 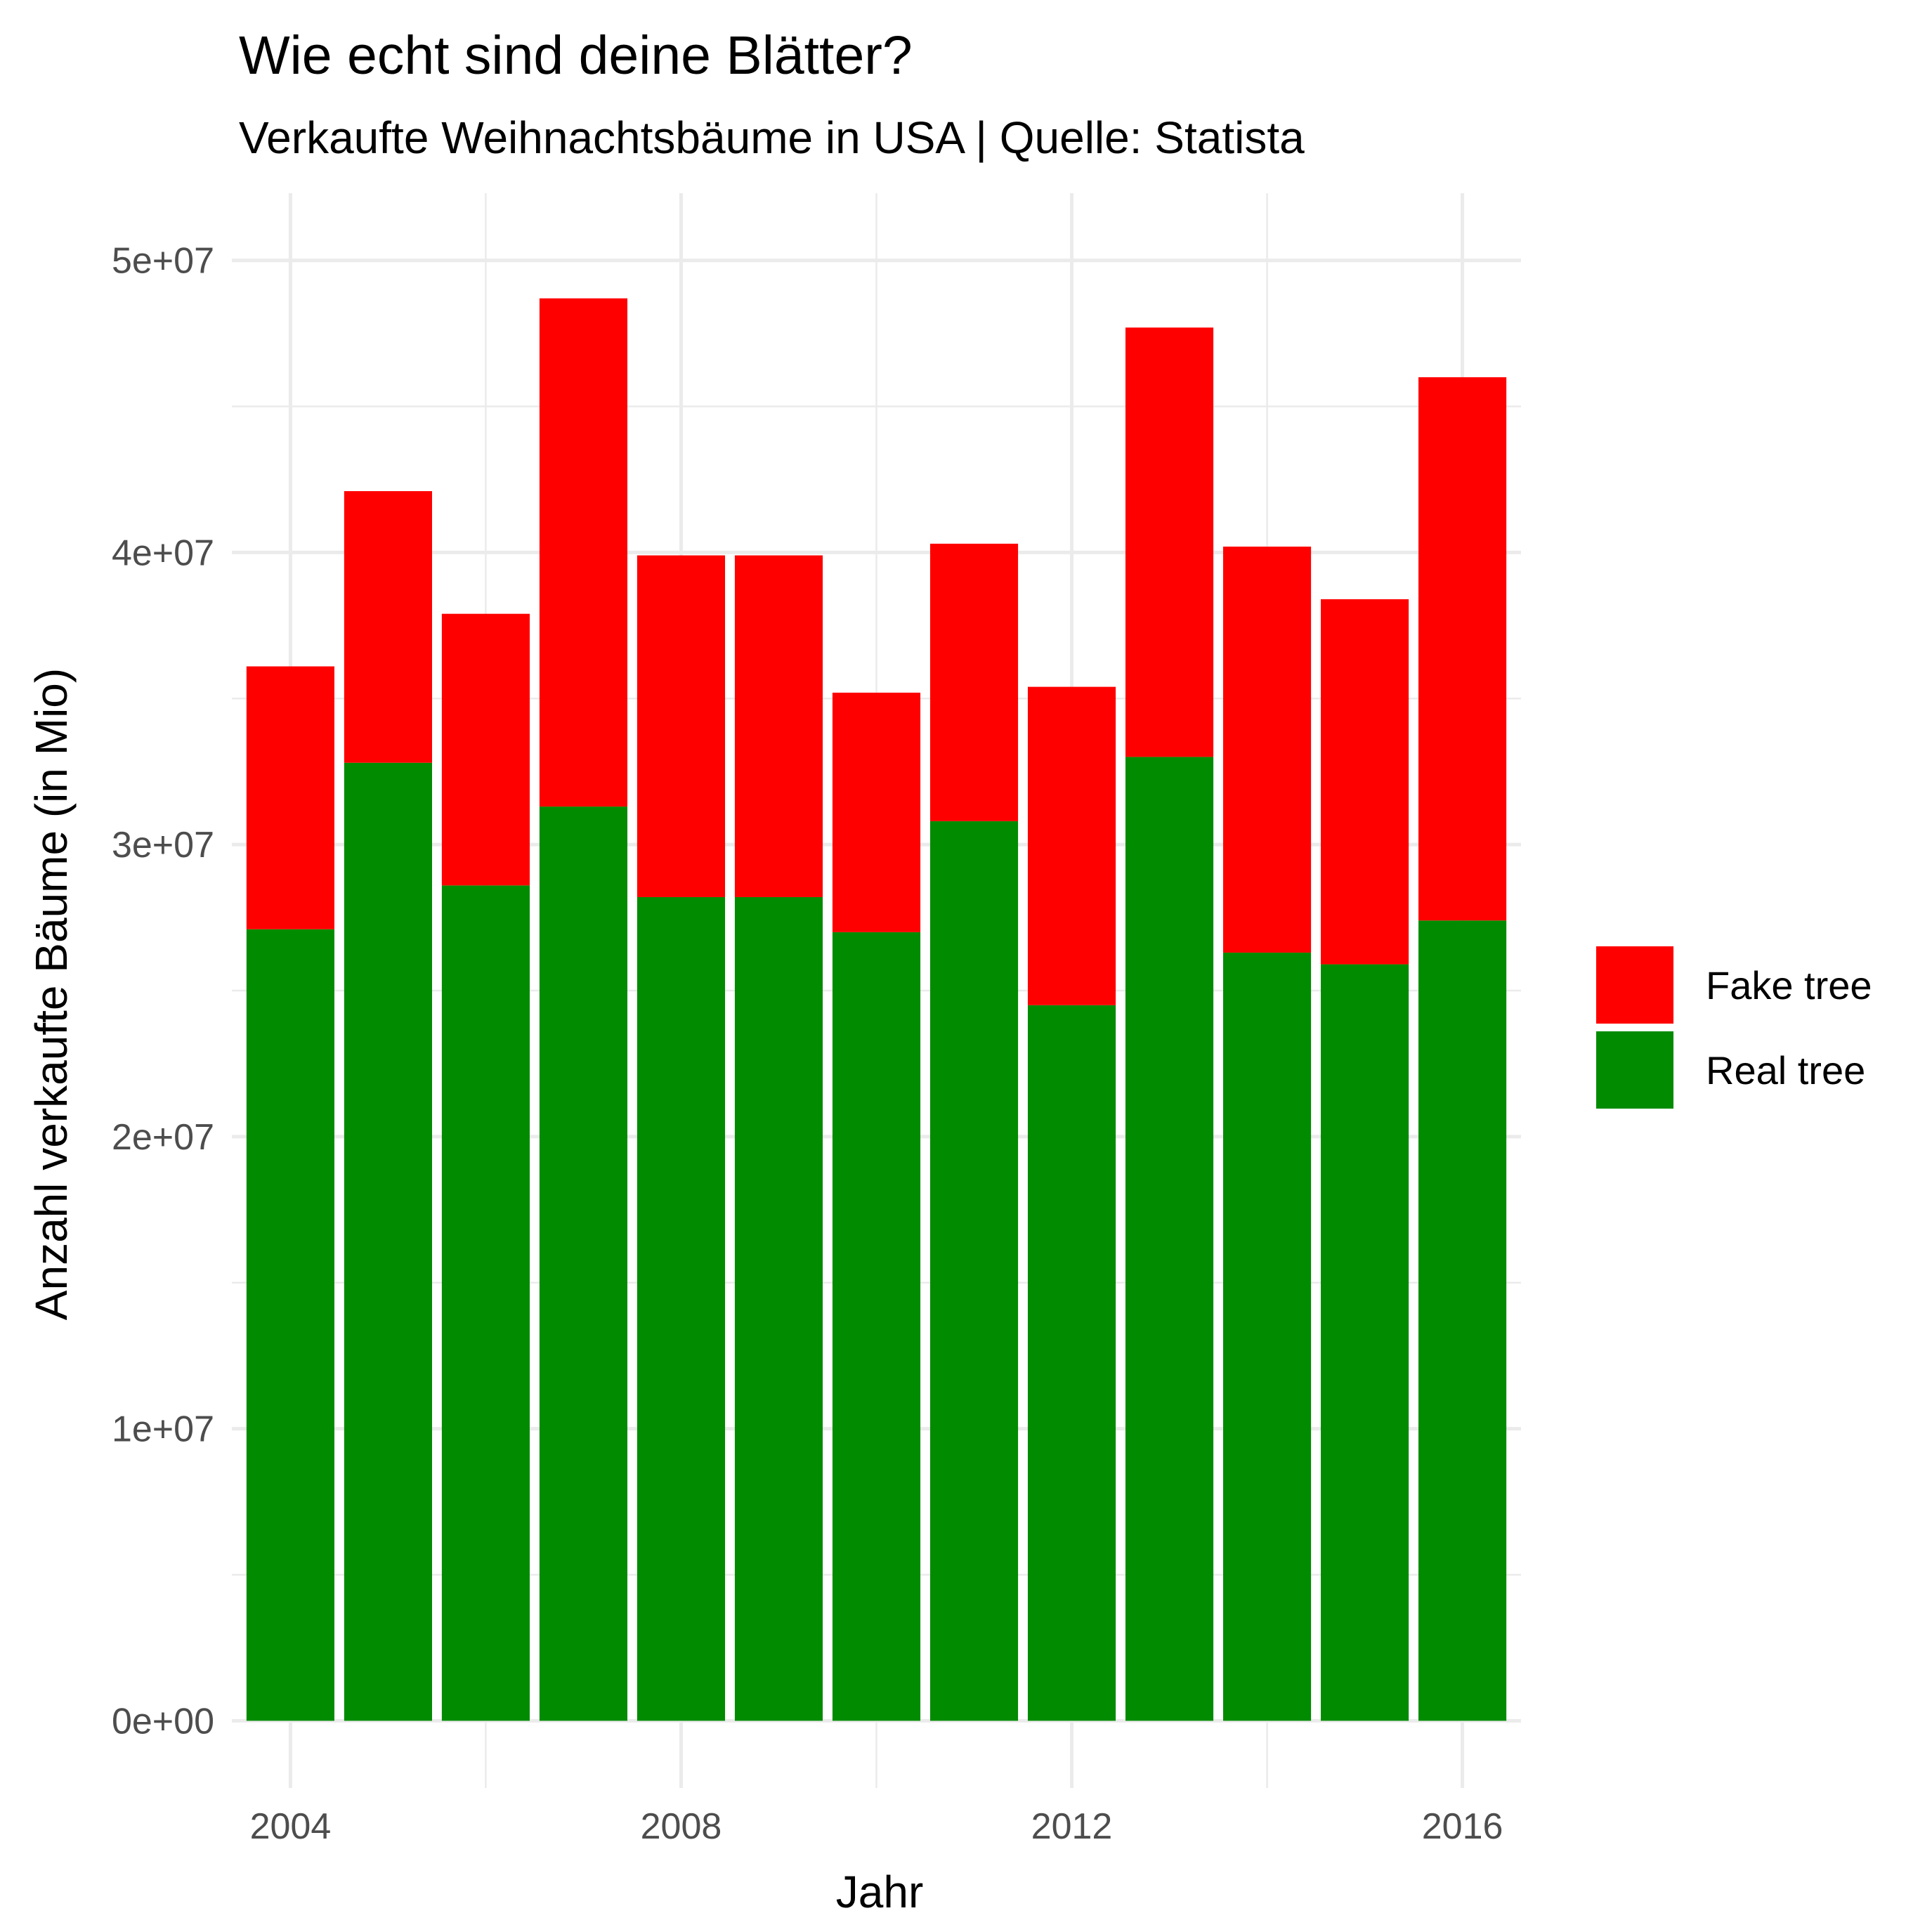 I want to click on bar-real-tree-2015, so click(x=1365, y=1342).